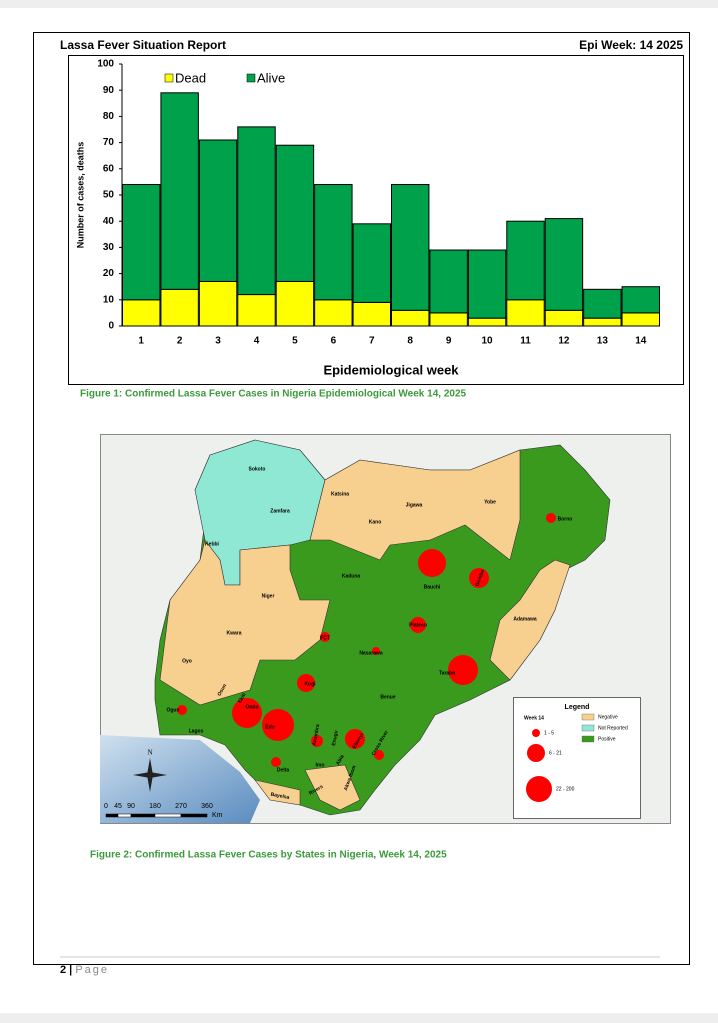 Image resolution: width=718 pixels, height=1023 pixels. What do you see at coordinates (269, 727) in the screenshot?
I see `state-label: Edo` at bounding box center [269, 727].